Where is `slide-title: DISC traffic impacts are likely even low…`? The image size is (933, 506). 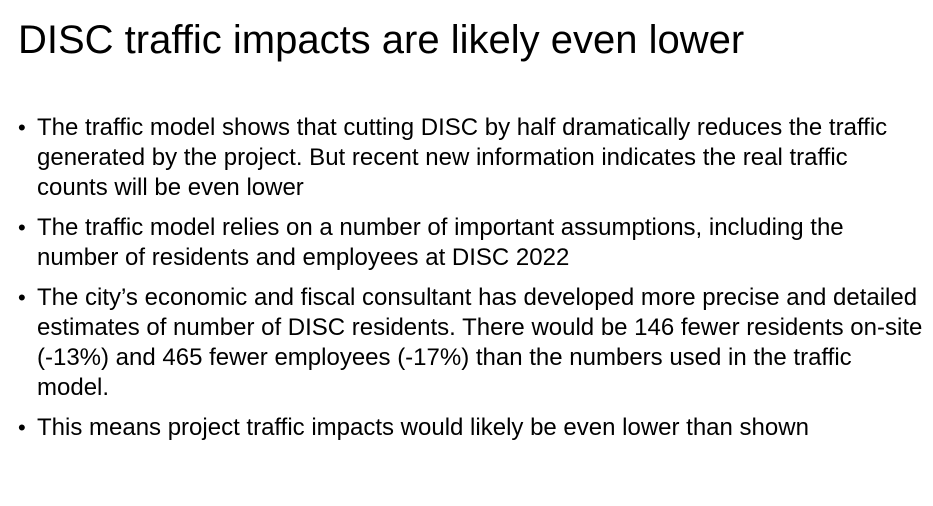 slide-title: DISC traffic impacts are likely even low… is located at coordinates (381, 40).